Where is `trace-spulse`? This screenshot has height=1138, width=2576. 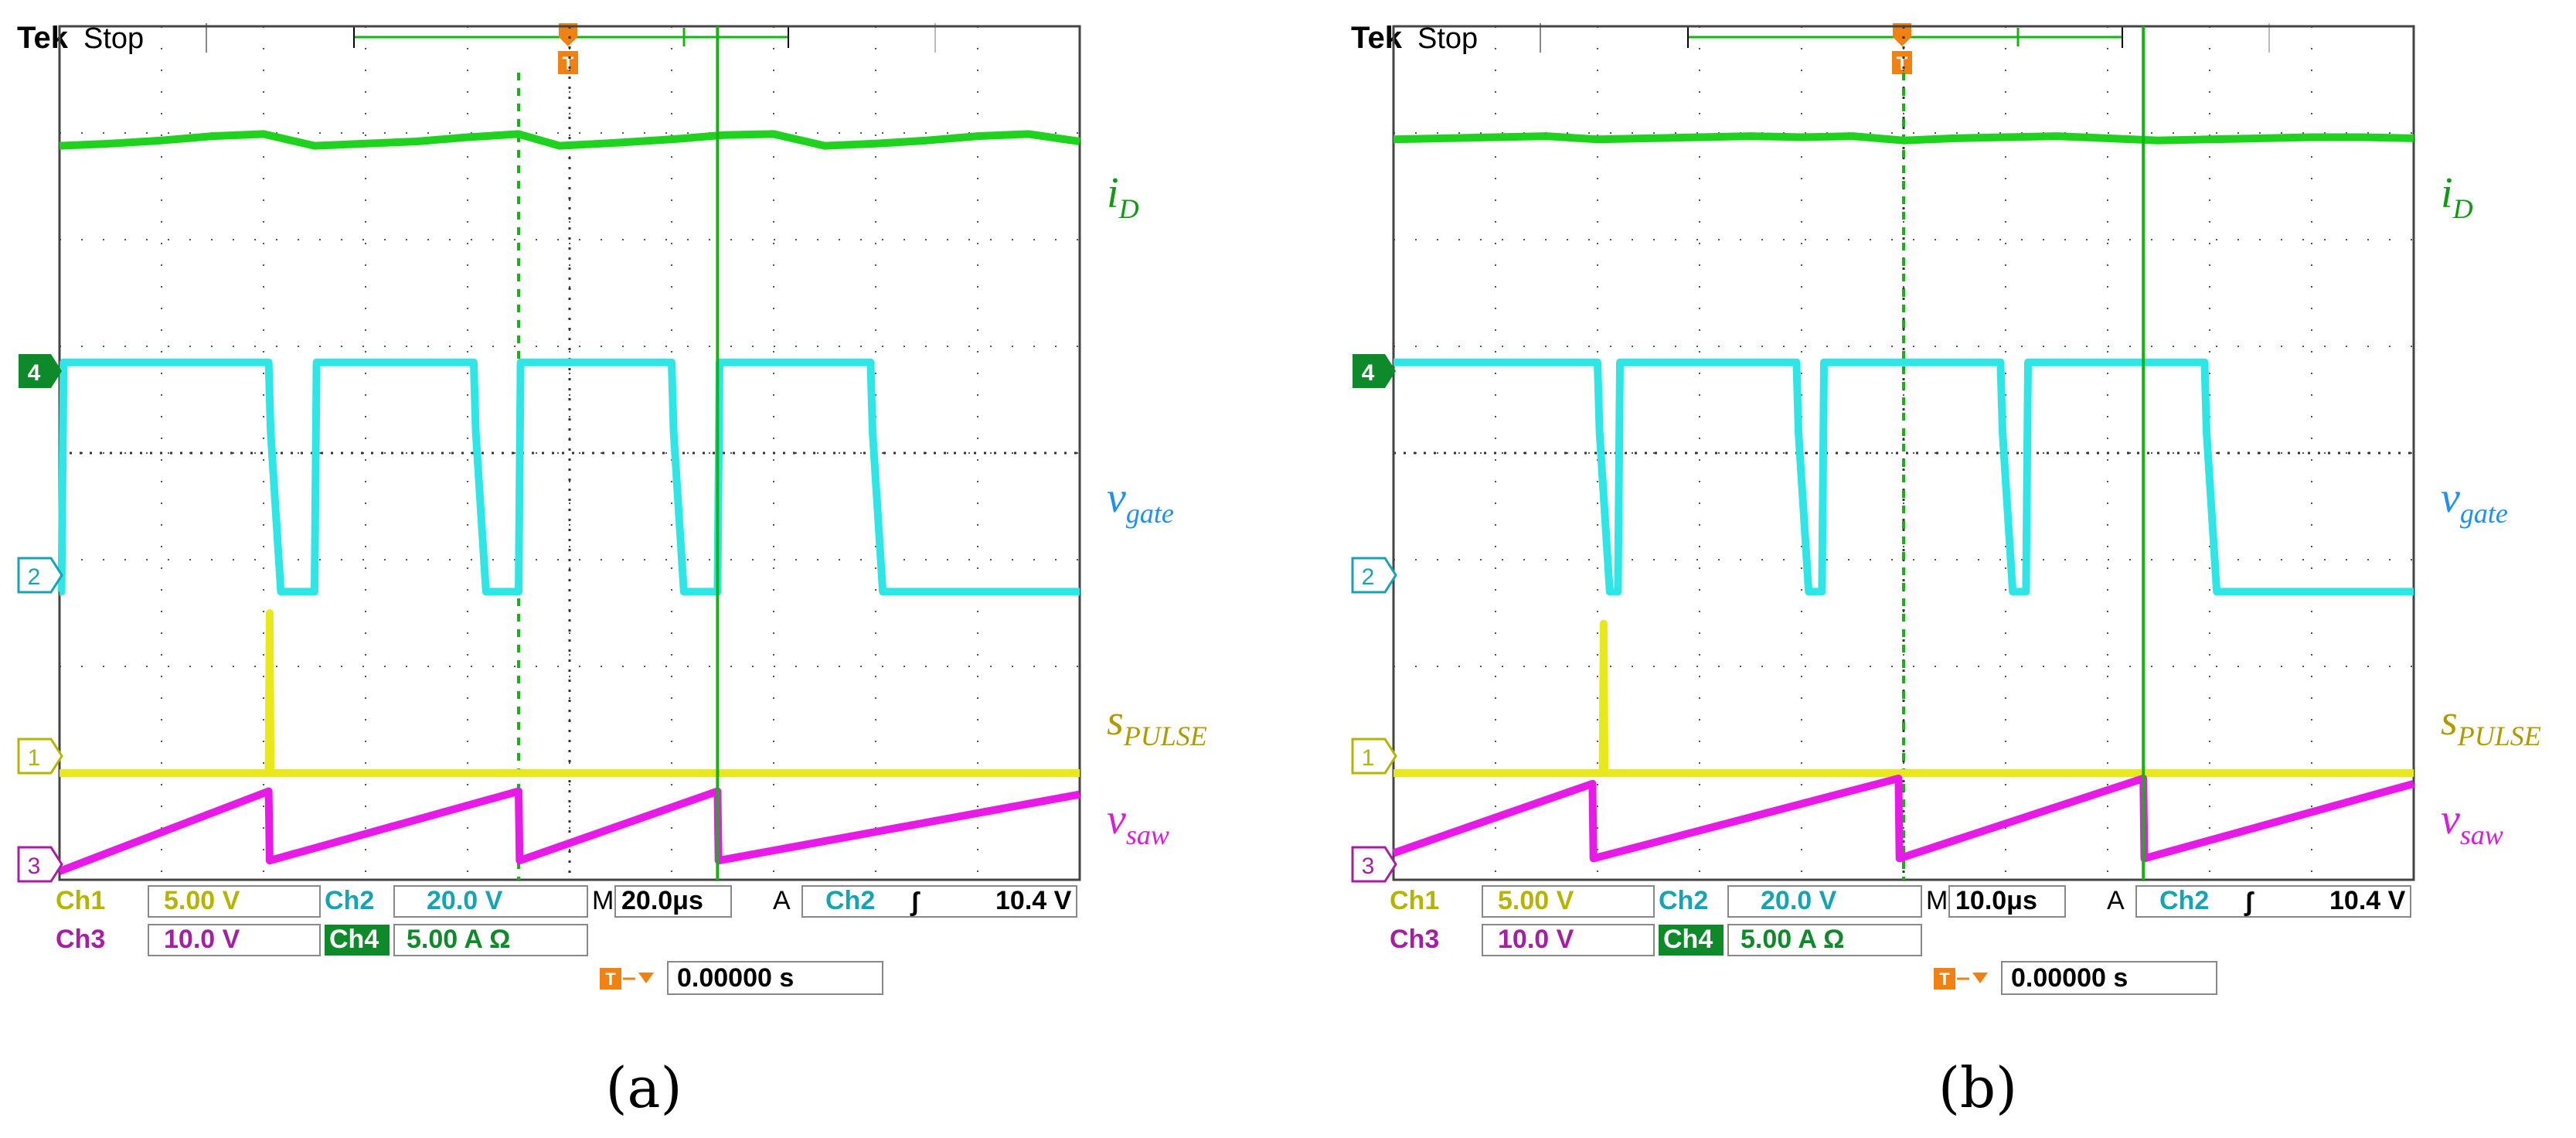 trace-spulse is located at coordinates (570, 693).